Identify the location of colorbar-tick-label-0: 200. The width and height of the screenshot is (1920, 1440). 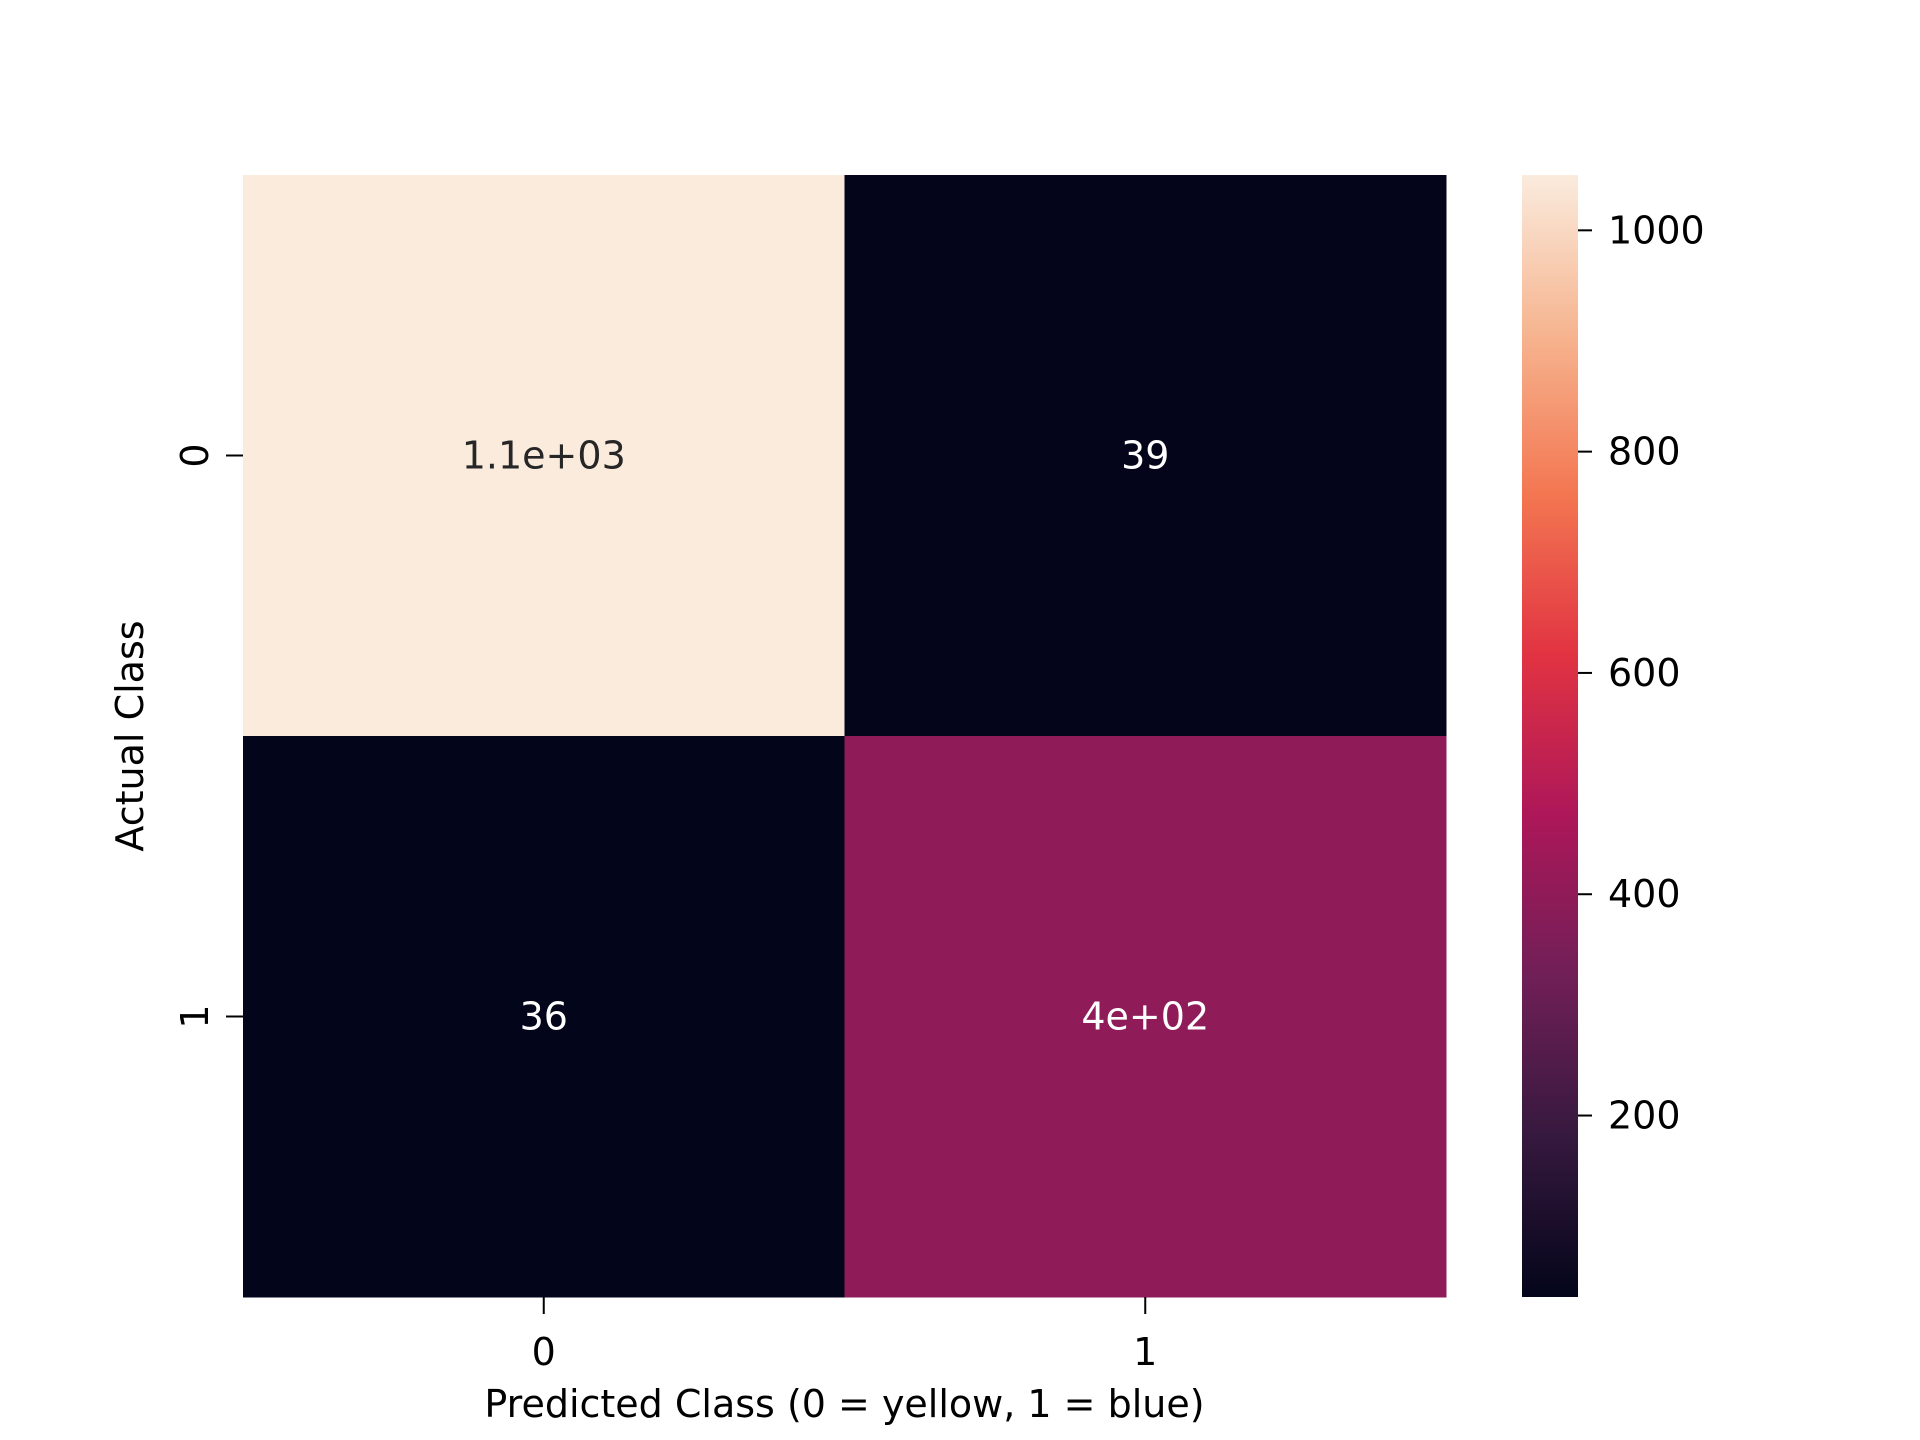
(1644, 1116).